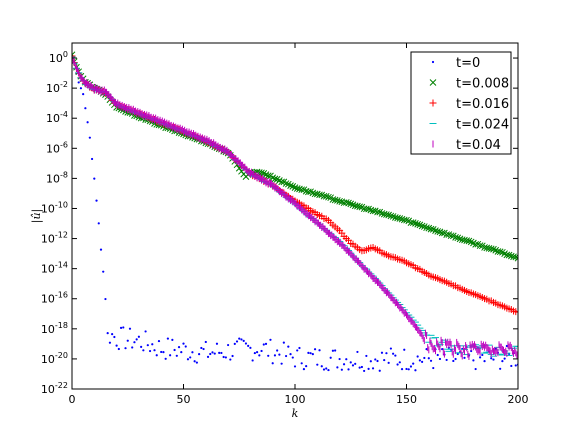  Describe the element at coordinates (466, 145) in the screenshot. I see `legend-item: t=0.04` at that location.